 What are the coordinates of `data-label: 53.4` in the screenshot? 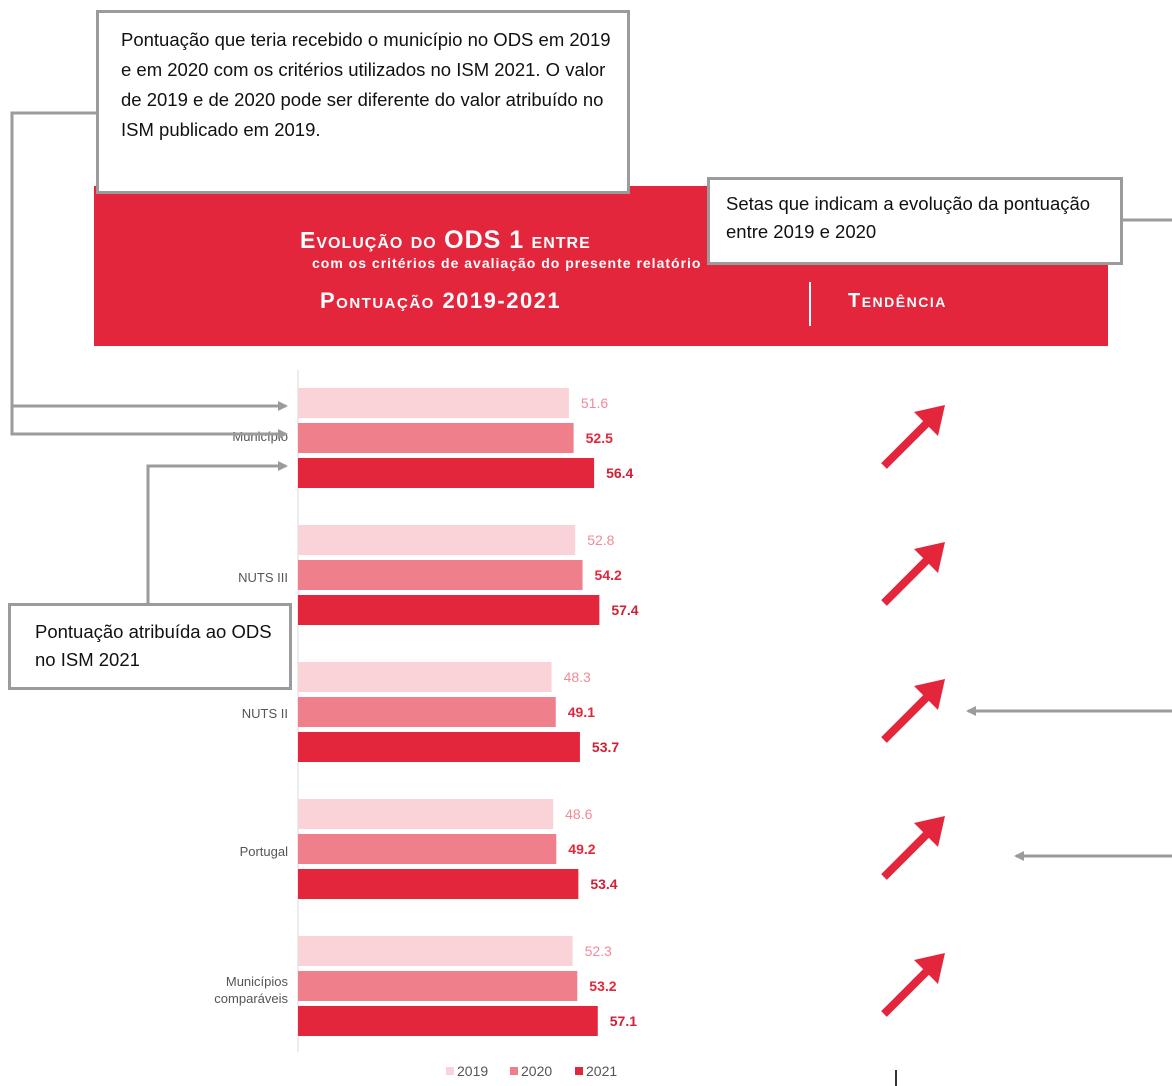 It's located at (603, 884).